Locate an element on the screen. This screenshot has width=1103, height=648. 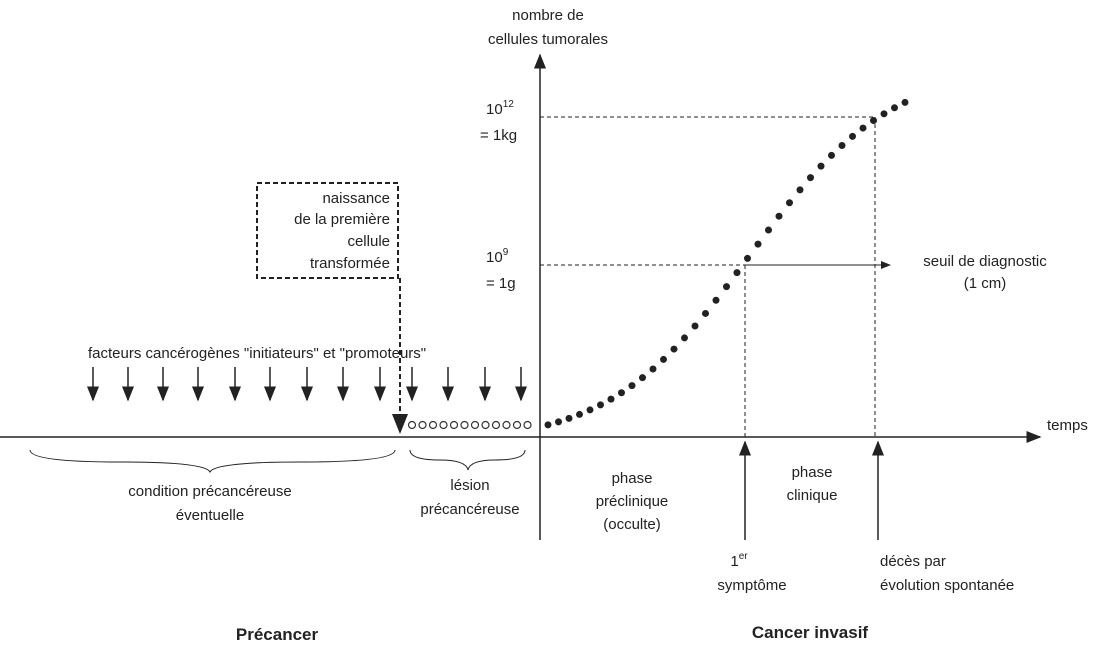
event: 1er is located at coordinates (739, 560).